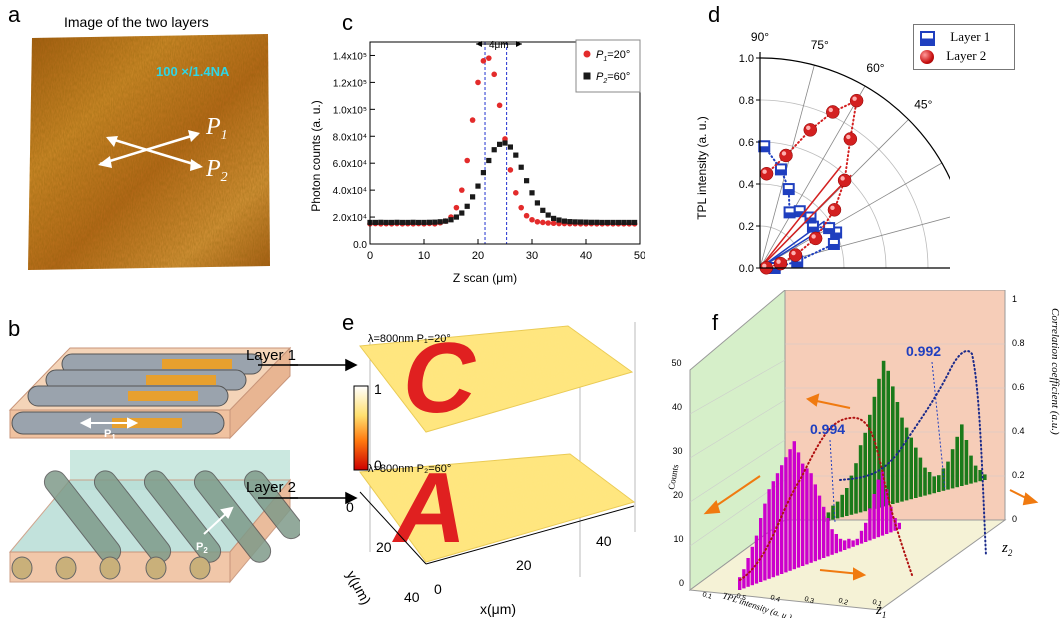  Describe the element at coordinates (702, 168) in the screenshot. I see `d-y-label: TPL intensity (a. u.)` at that location.